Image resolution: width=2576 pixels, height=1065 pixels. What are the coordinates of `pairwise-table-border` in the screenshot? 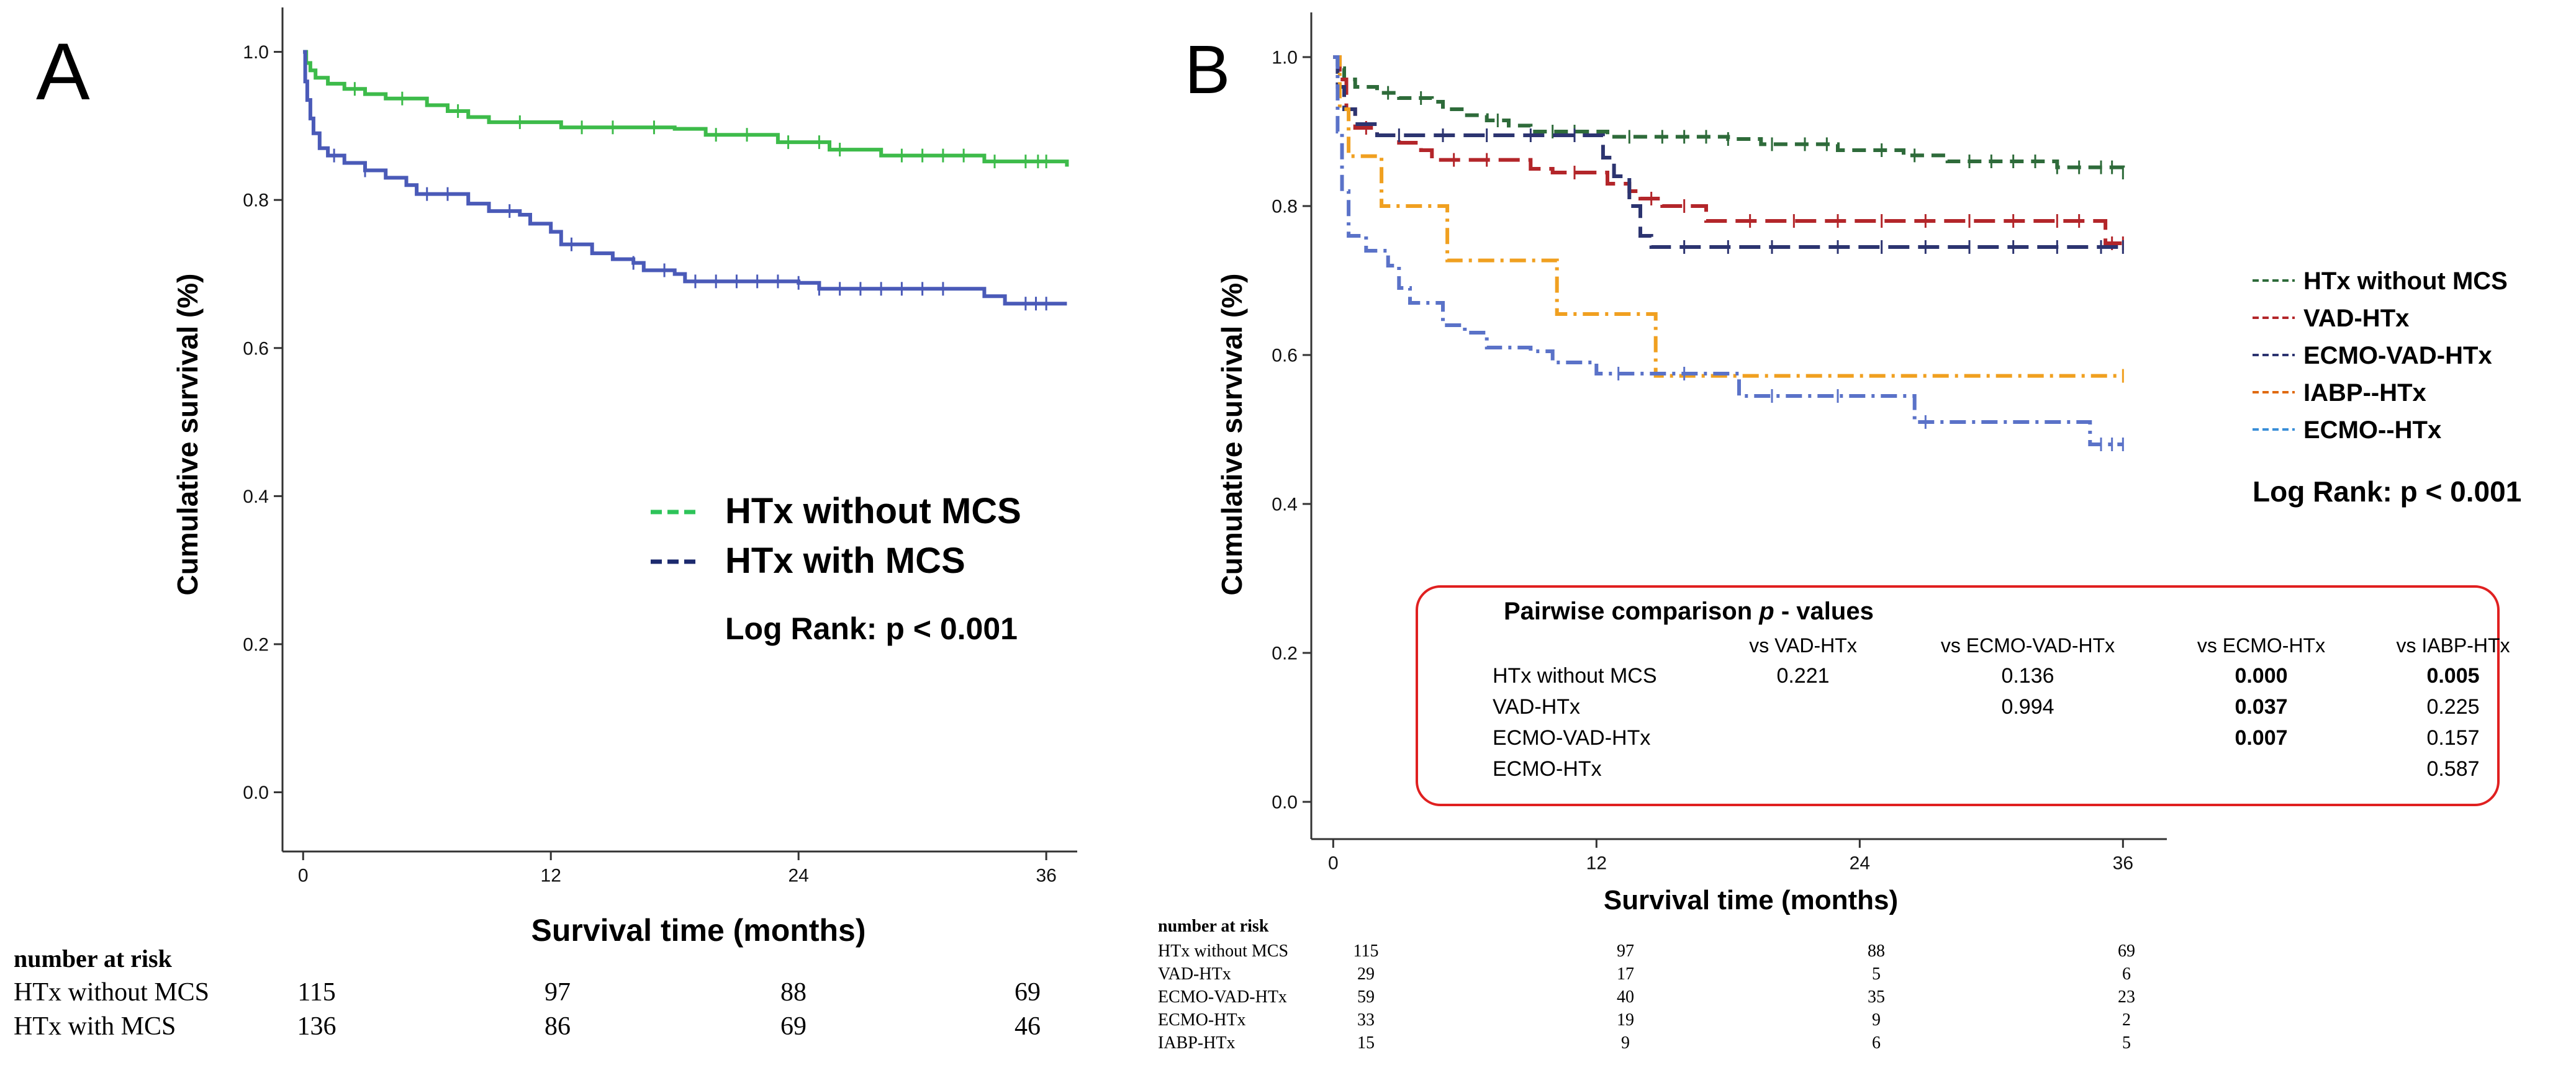 It's located at (1958, 695).